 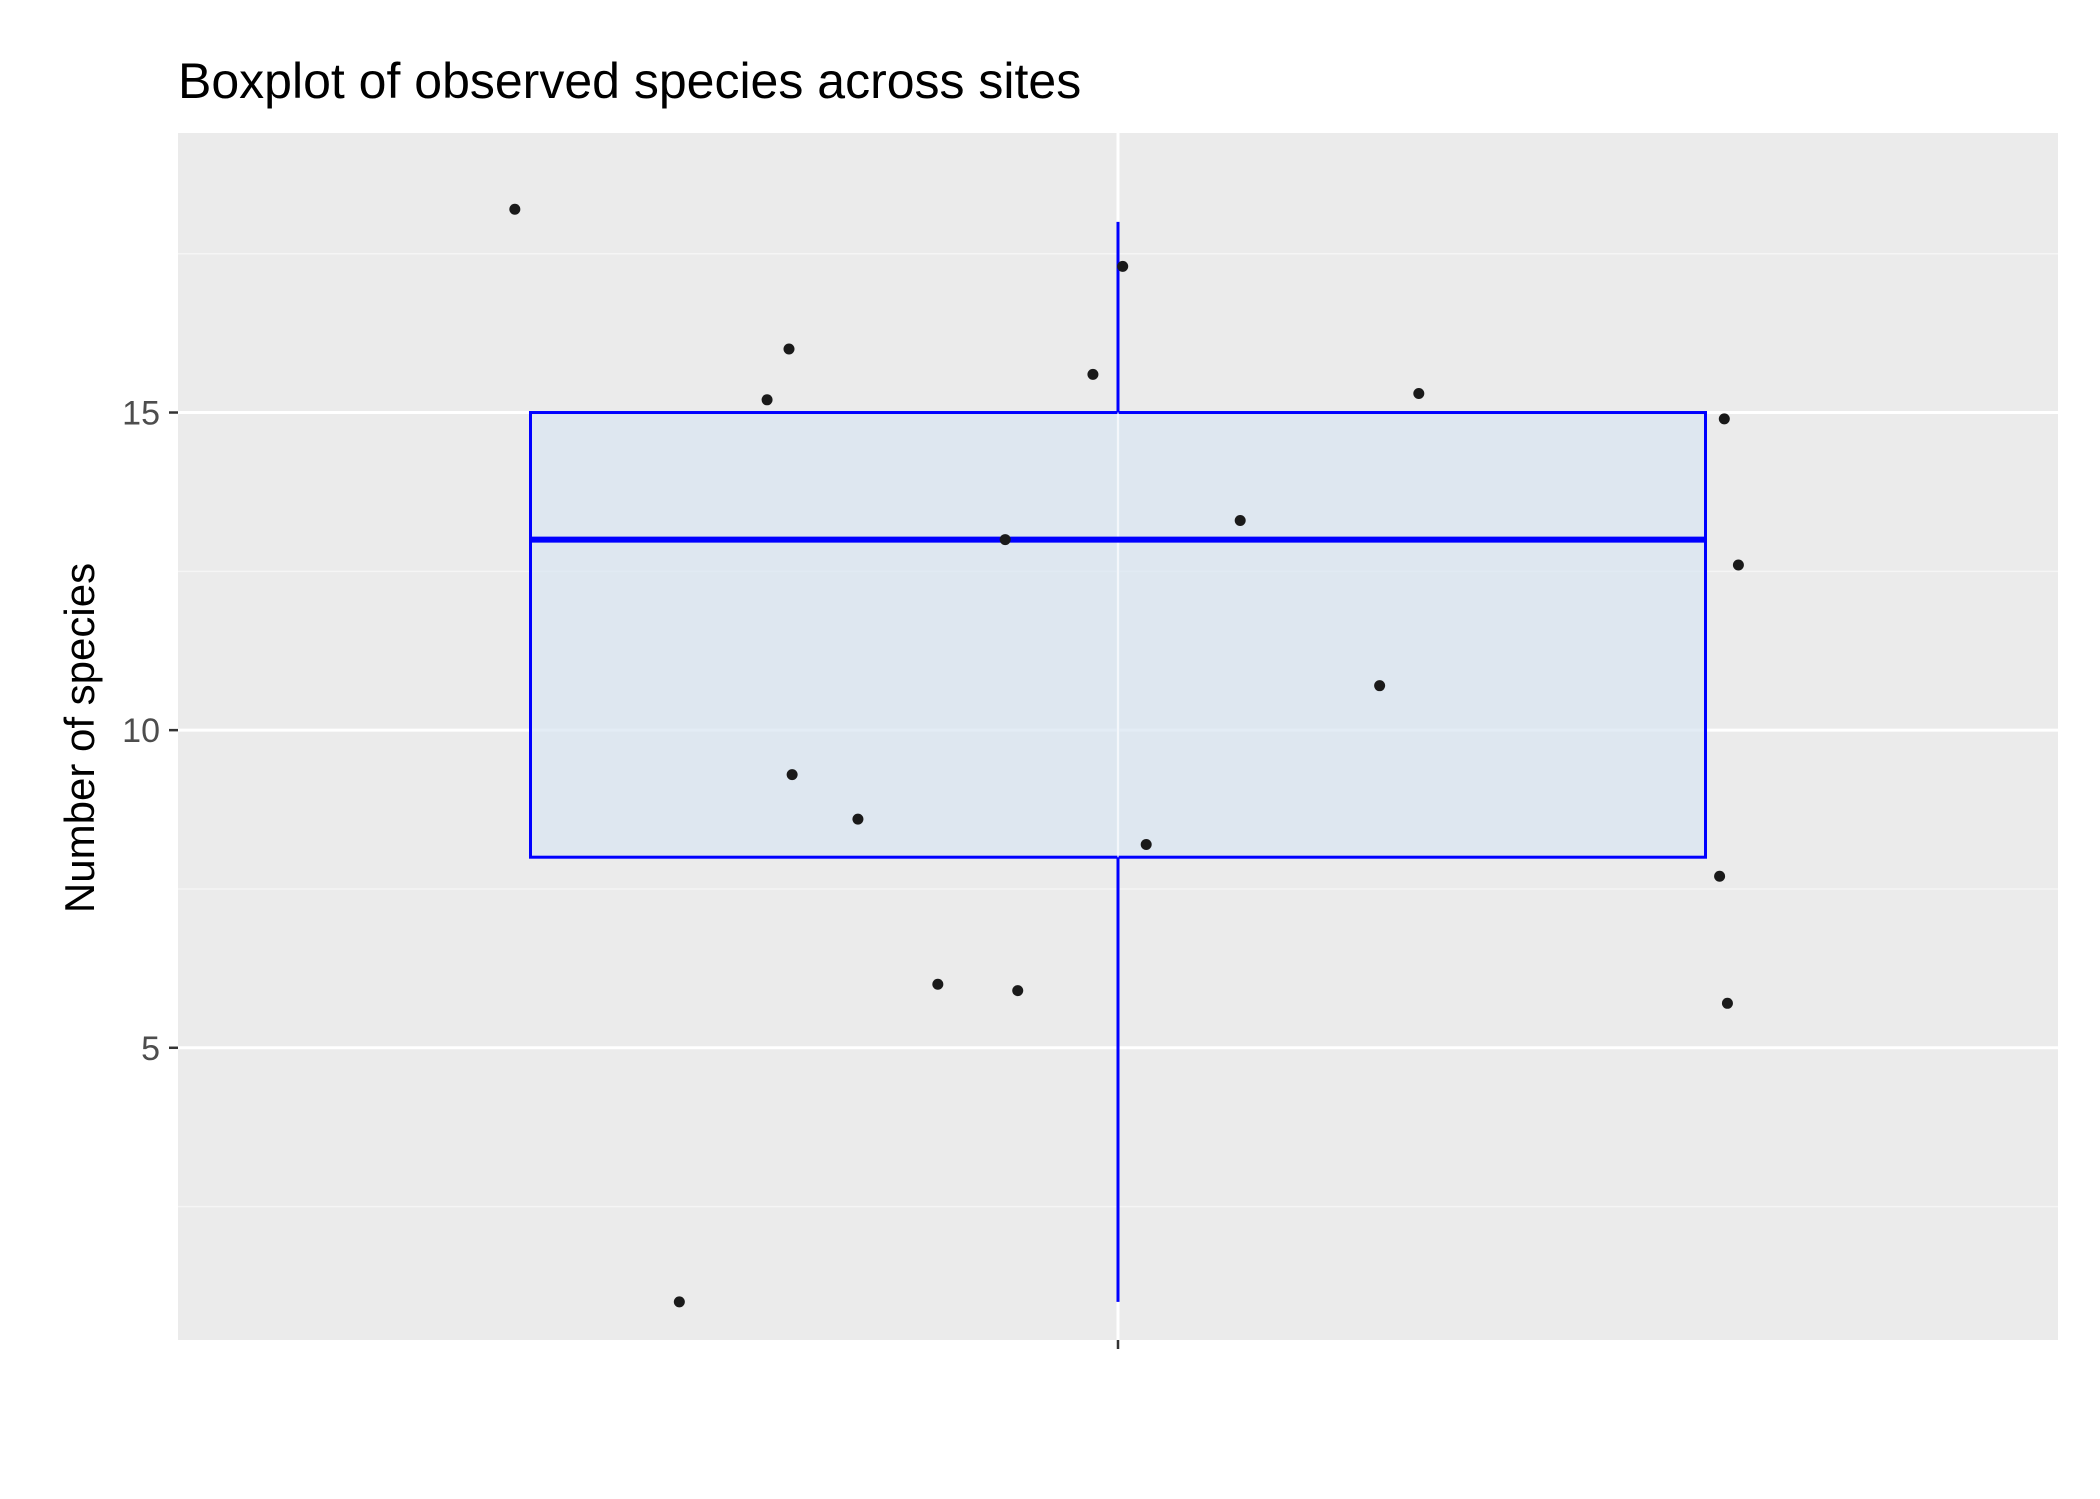 I want to click on chart-title: Boxplot of observed species across sites, so click(x=629, y=81).